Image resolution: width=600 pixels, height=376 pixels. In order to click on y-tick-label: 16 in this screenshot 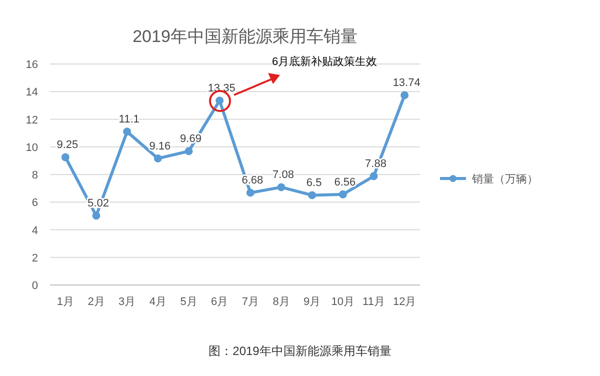, I will do `click(32, 65)`.